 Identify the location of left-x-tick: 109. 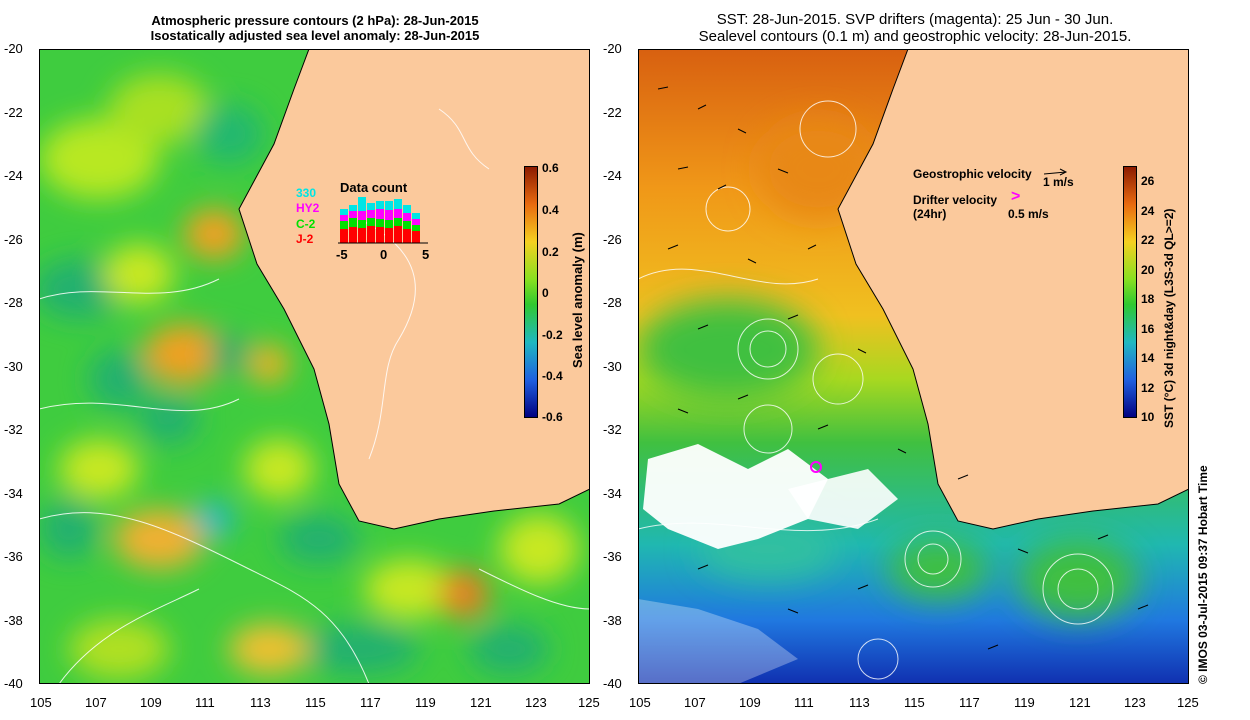
(151, 702).